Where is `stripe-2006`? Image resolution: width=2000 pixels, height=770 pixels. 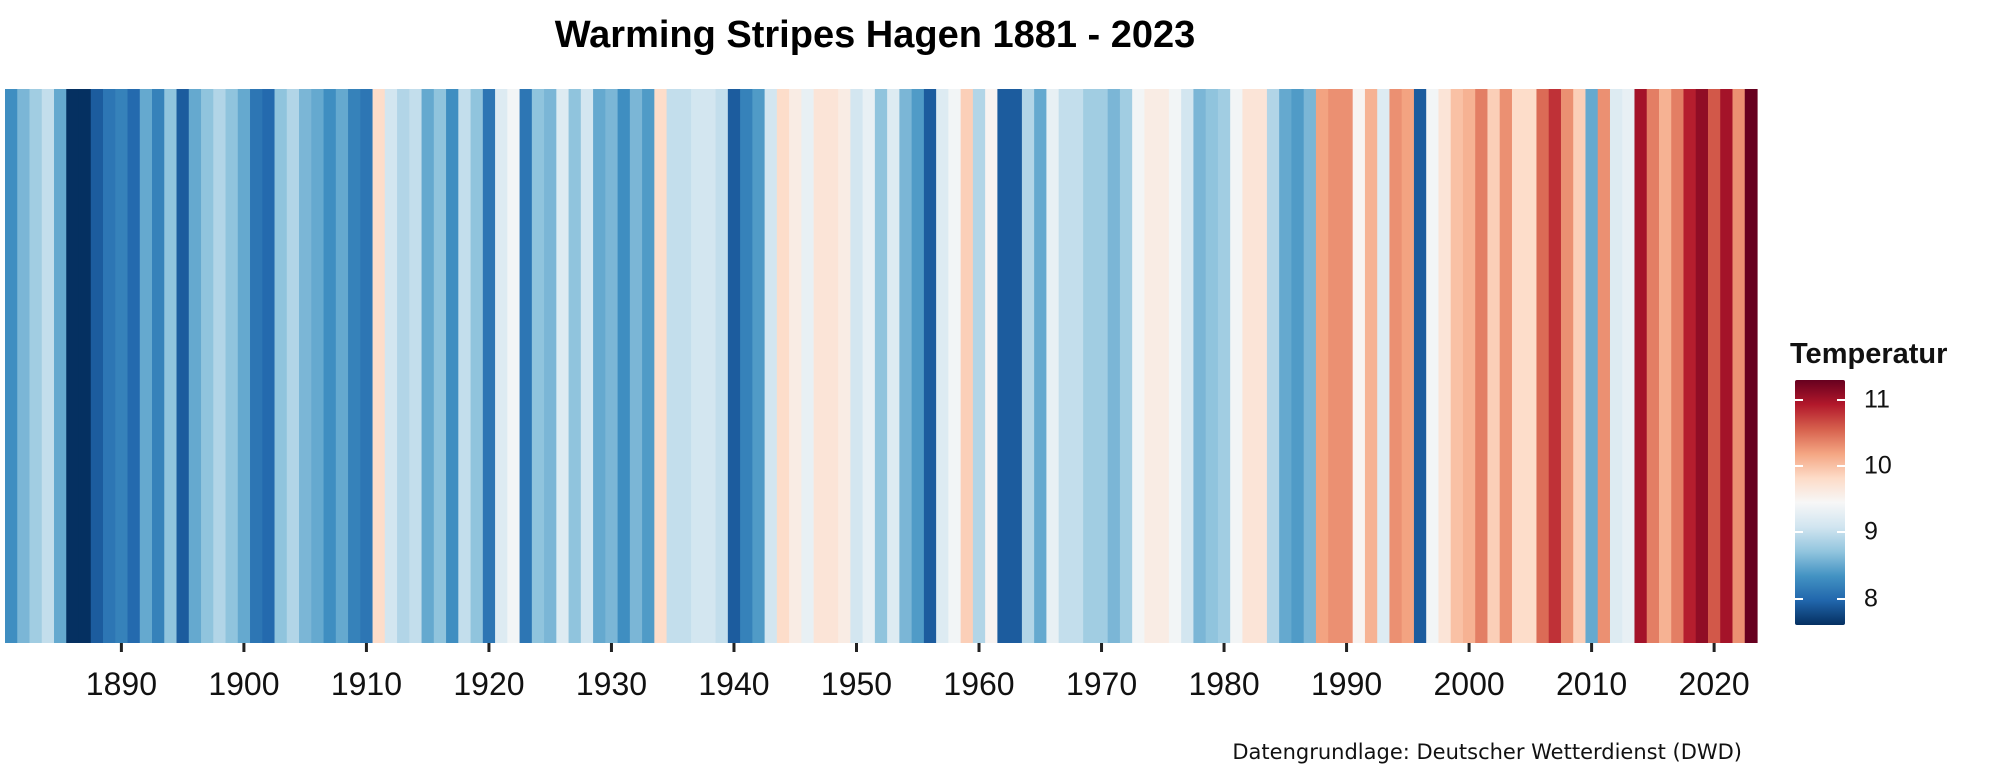
stripe-2006 is located at coordinates (1543, 366).